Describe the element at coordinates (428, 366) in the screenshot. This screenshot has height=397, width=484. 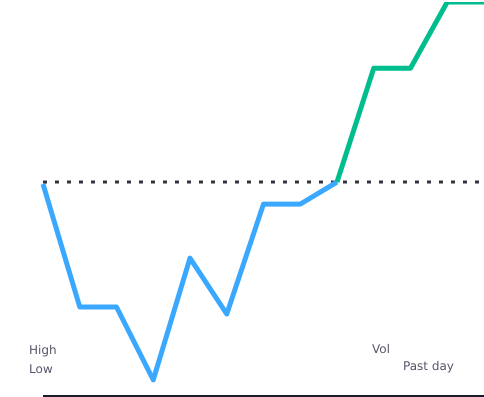
I see `annotation: Past day` at that location.